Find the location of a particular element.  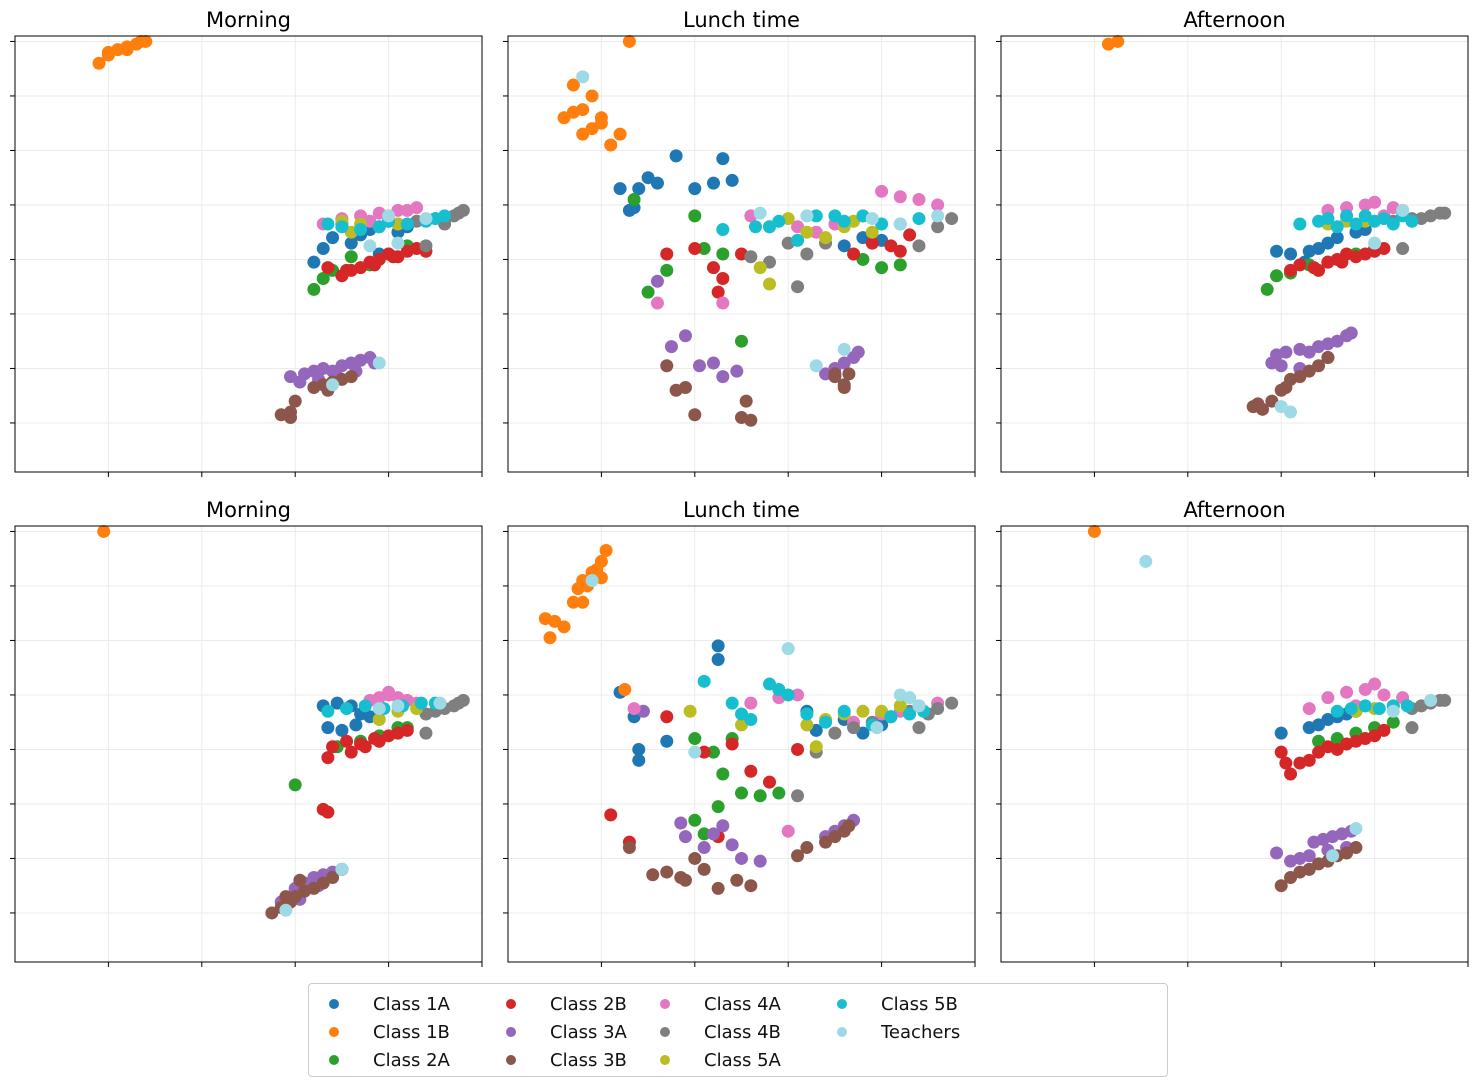

panel-title: Morning is located at coordinates (248, 510).